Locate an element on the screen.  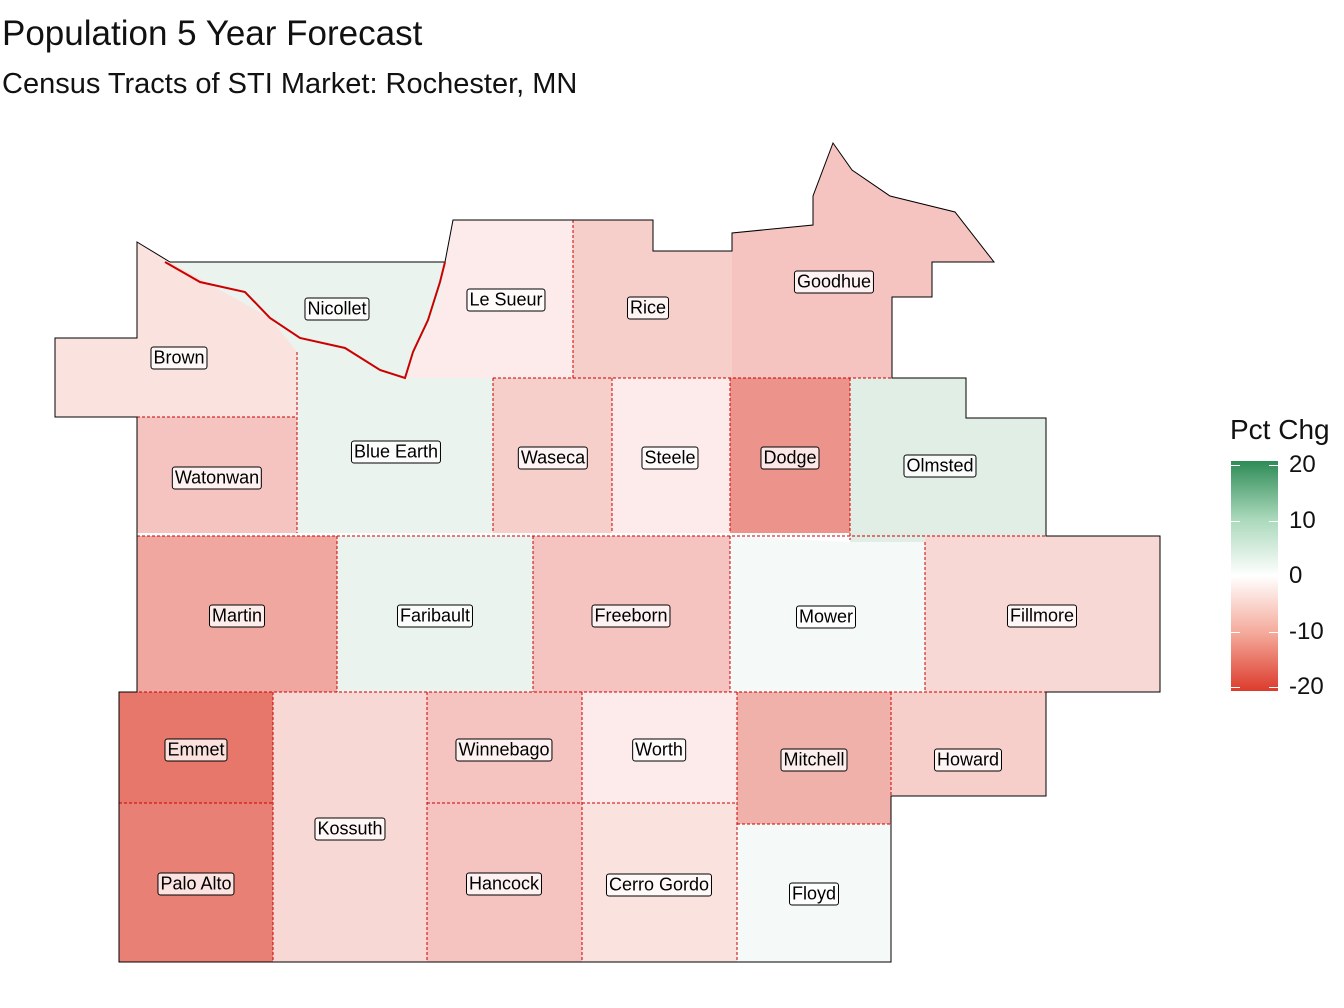
county-label-floyd: Floyd is located at coordinates (814, 894).